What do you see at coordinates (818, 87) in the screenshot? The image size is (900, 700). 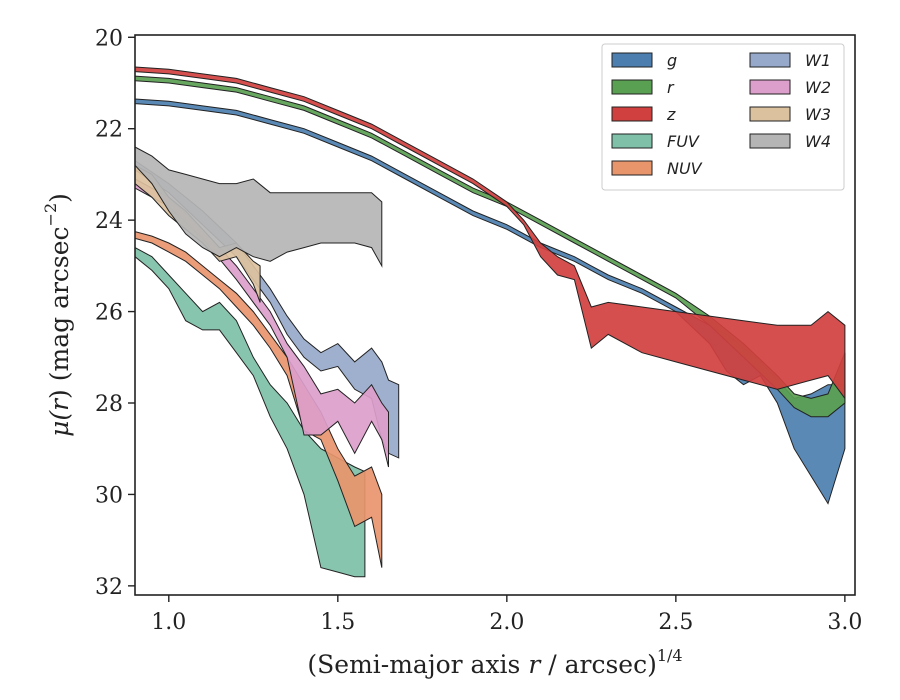 I see `legend-label-w2: W2` at bounding box center [818, 87].